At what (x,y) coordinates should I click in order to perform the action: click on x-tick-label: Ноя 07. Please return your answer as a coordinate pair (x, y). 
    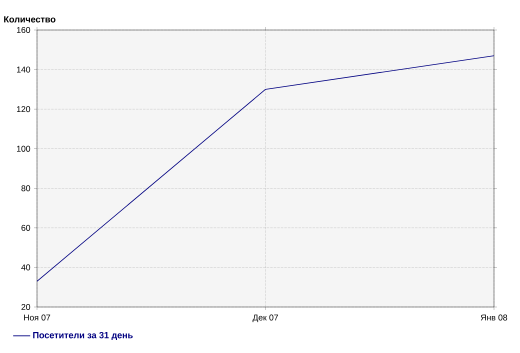
    Looking at the image, I should click on (37, 317).